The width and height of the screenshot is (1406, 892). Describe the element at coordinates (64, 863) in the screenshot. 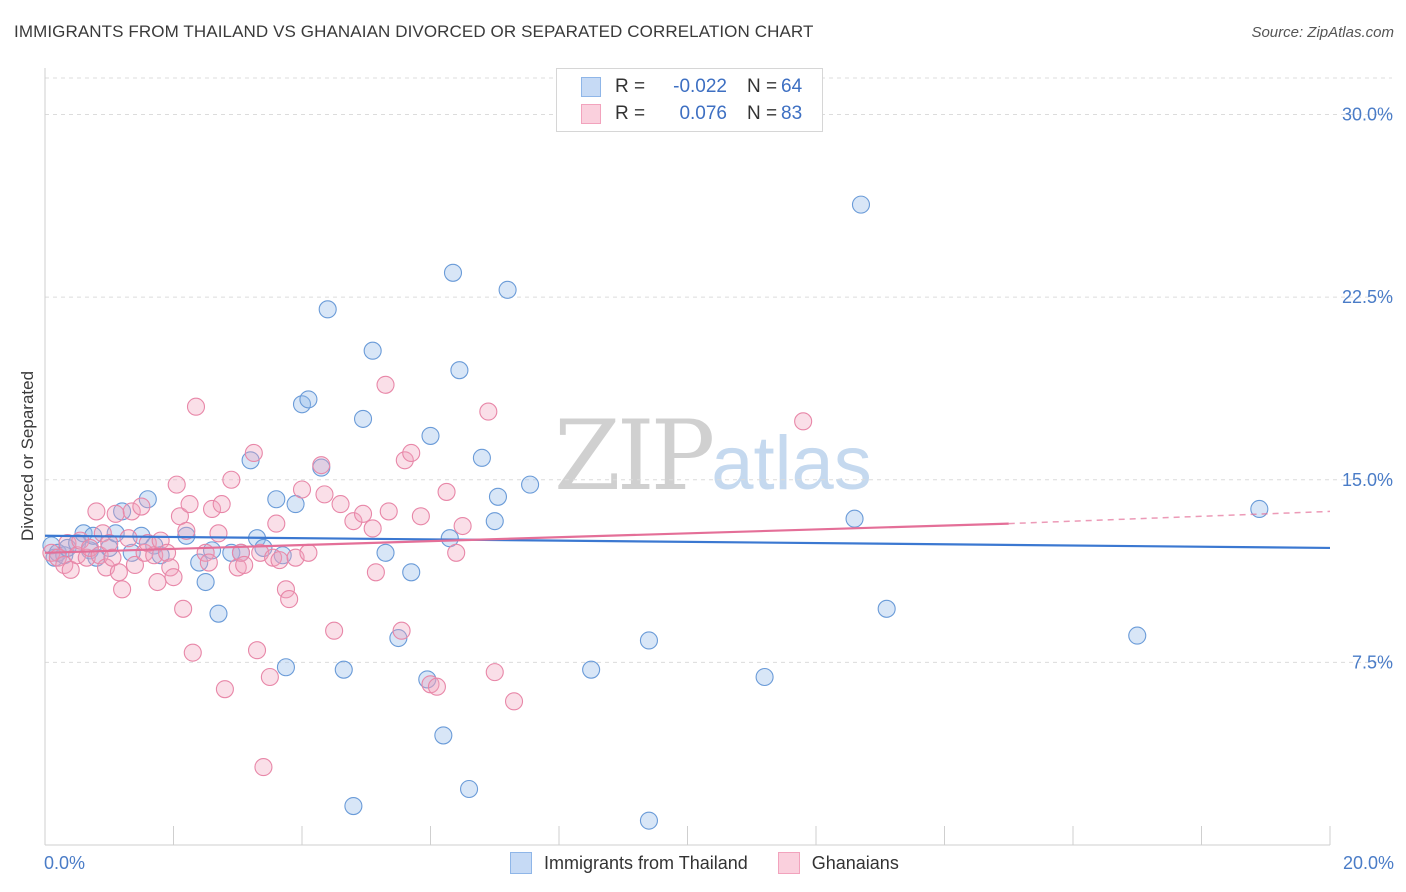

I see `x-tick-label: 0.0%` at that location.